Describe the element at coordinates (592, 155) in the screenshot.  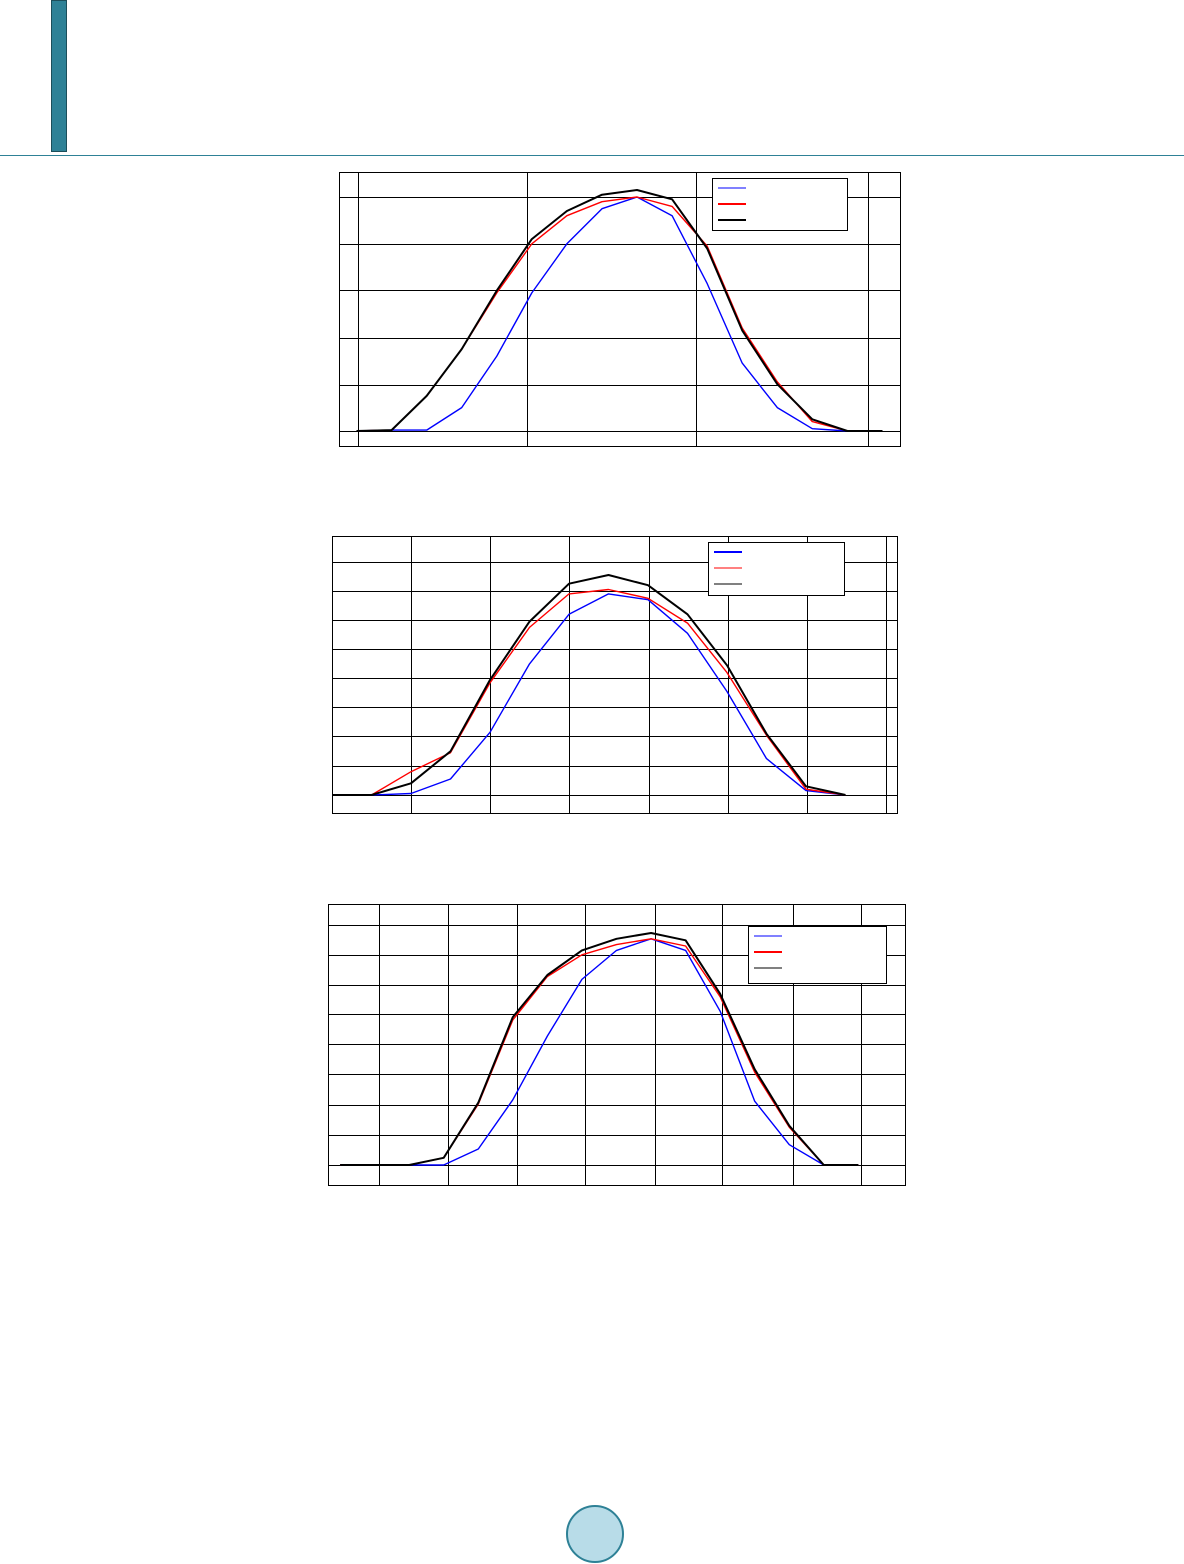
I see `header-rule` at that location.